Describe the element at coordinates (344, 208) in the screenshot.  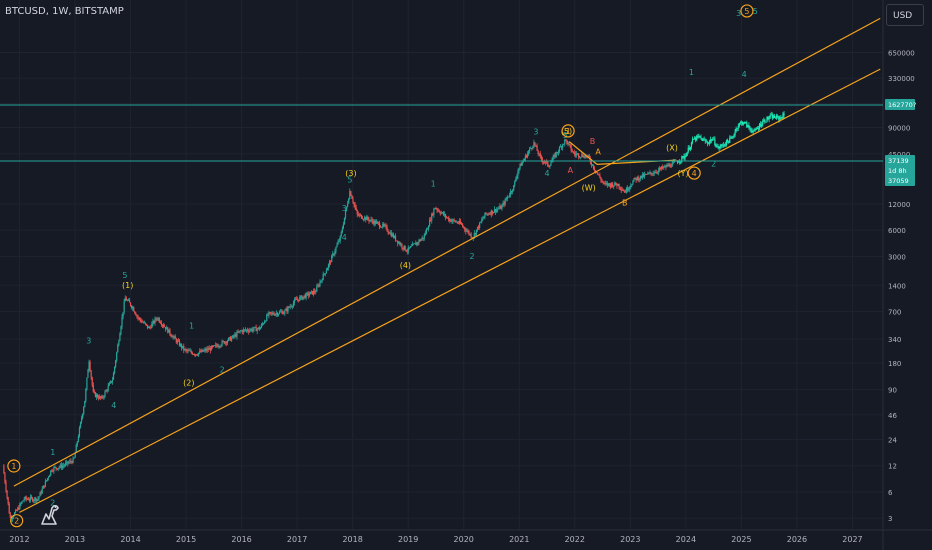
I see `wave-label: 3` at that location.